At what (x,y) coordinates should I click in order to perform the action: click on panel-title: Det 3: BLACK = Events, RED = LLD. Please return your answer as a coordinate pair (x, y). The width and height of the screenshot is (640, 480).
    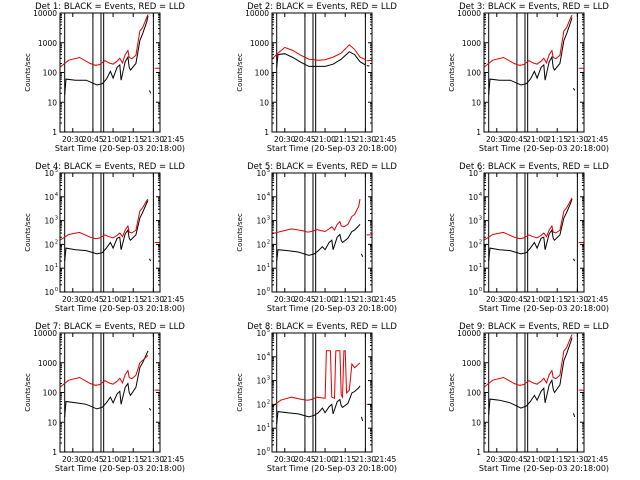
    Looking at the image, I should click on (534, 7).